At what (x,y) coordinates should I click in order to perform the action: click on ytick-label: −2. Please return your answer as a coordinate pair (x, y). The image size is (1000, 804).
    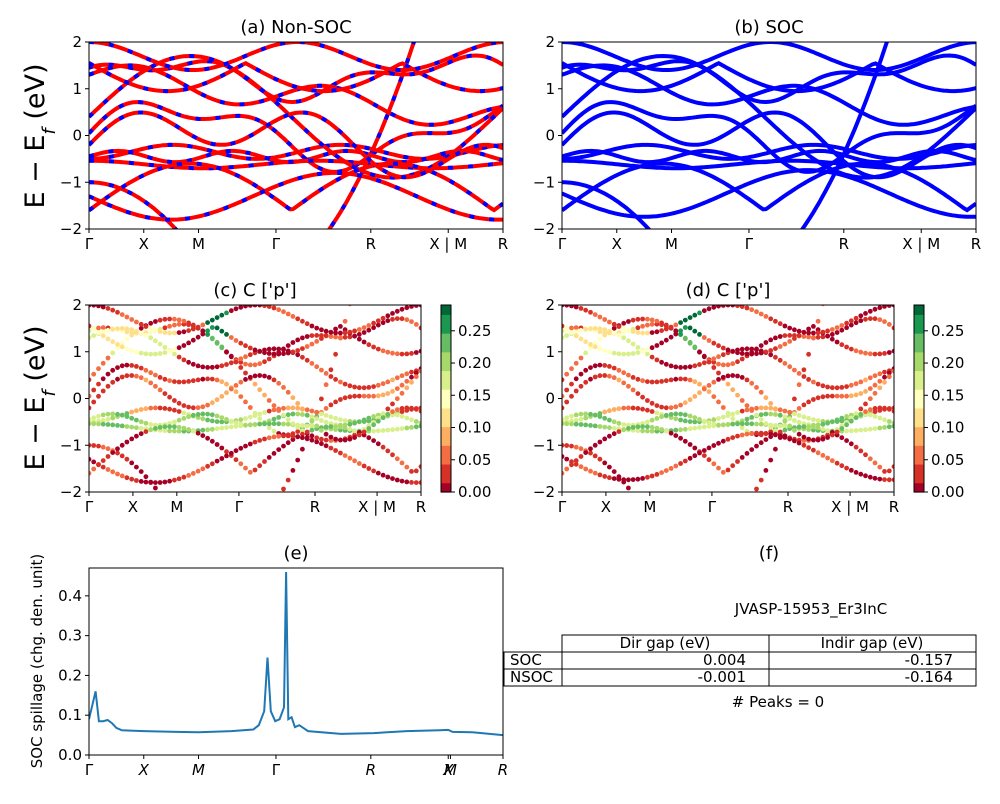
    Looking at the image, I should click on (71, 492).